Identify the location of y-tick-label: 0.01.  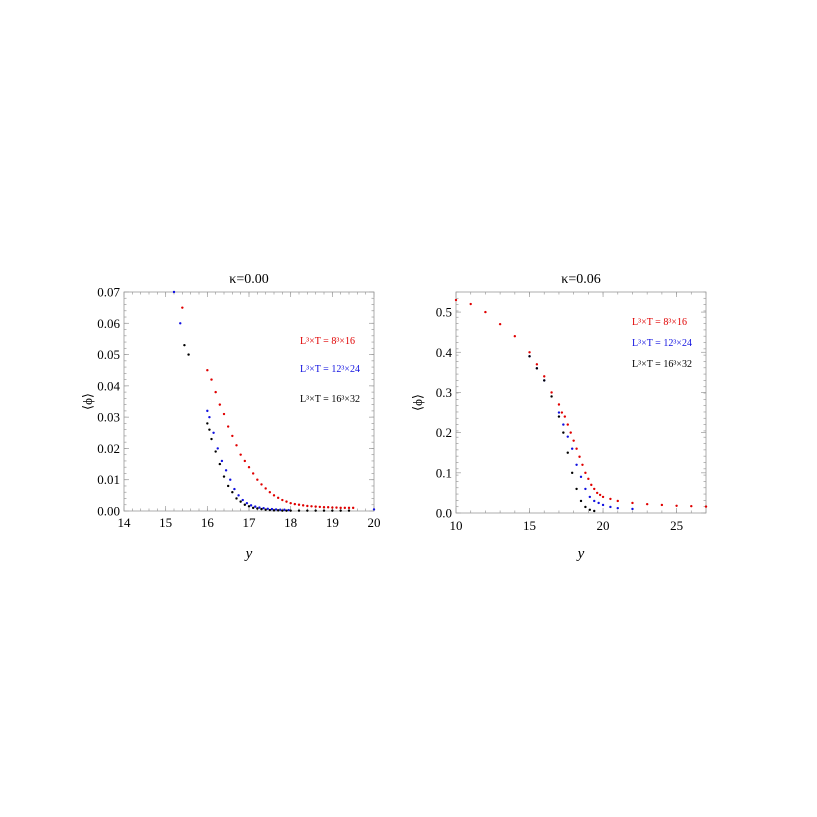
(108, 479).